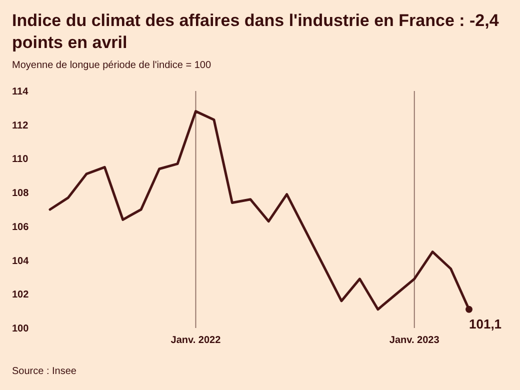  I want to click on data-label: 101,1, so click(485, 324).